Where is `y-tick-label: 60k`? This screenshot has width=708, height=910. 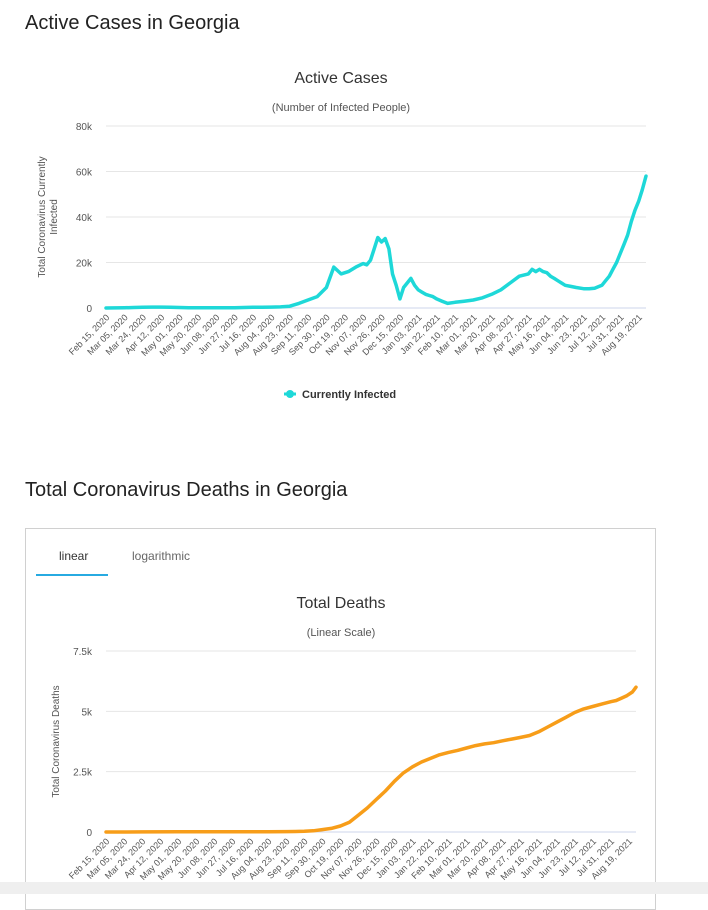 y-tick-label: 60k is located at coordinates (84, 173).